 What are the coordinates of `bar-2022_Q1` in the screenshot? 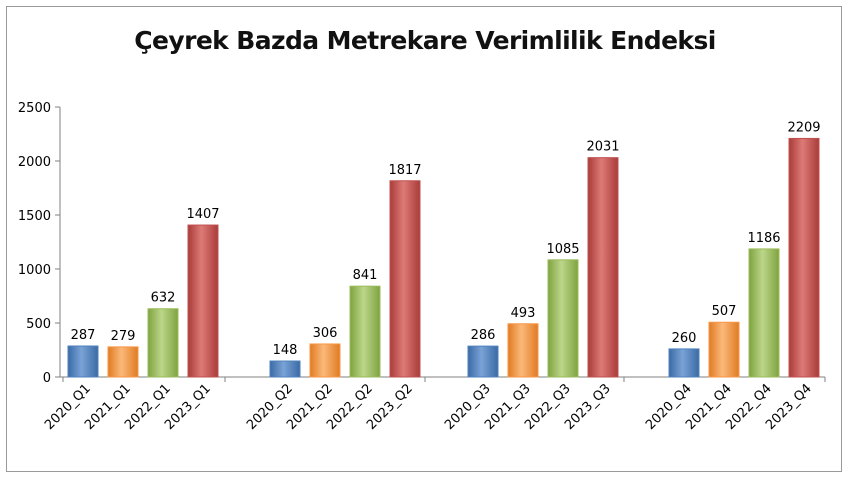 It's located at (163, 343).